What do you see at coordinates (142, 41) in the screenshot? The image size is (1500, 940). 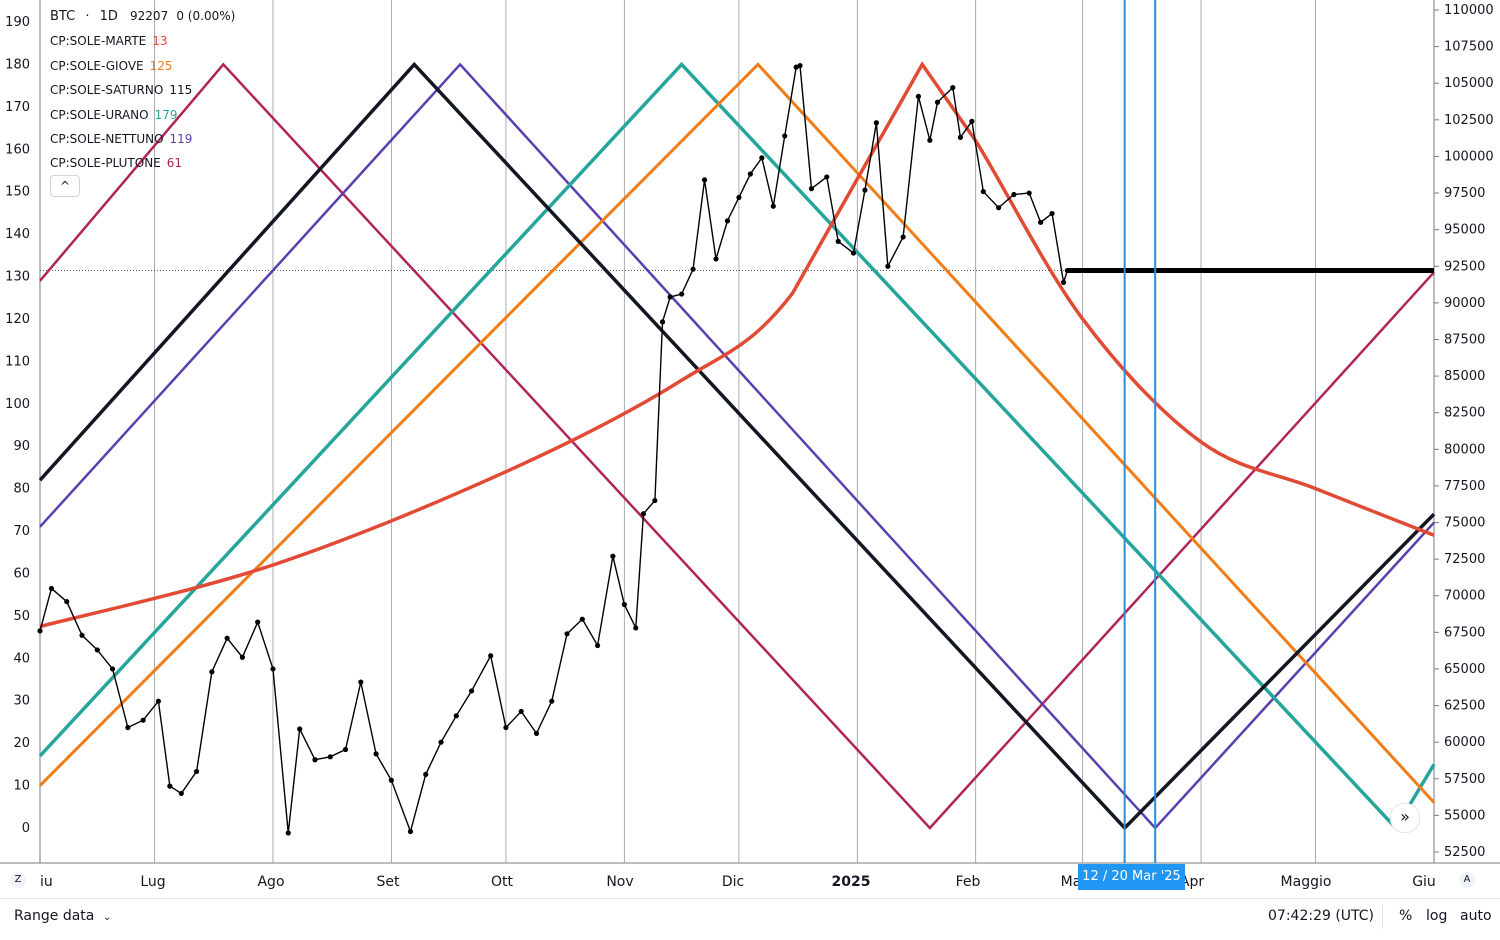 I see `legend-indicator-row: CP:SOLE-MARTE 13` at bounding box center [142, 41].